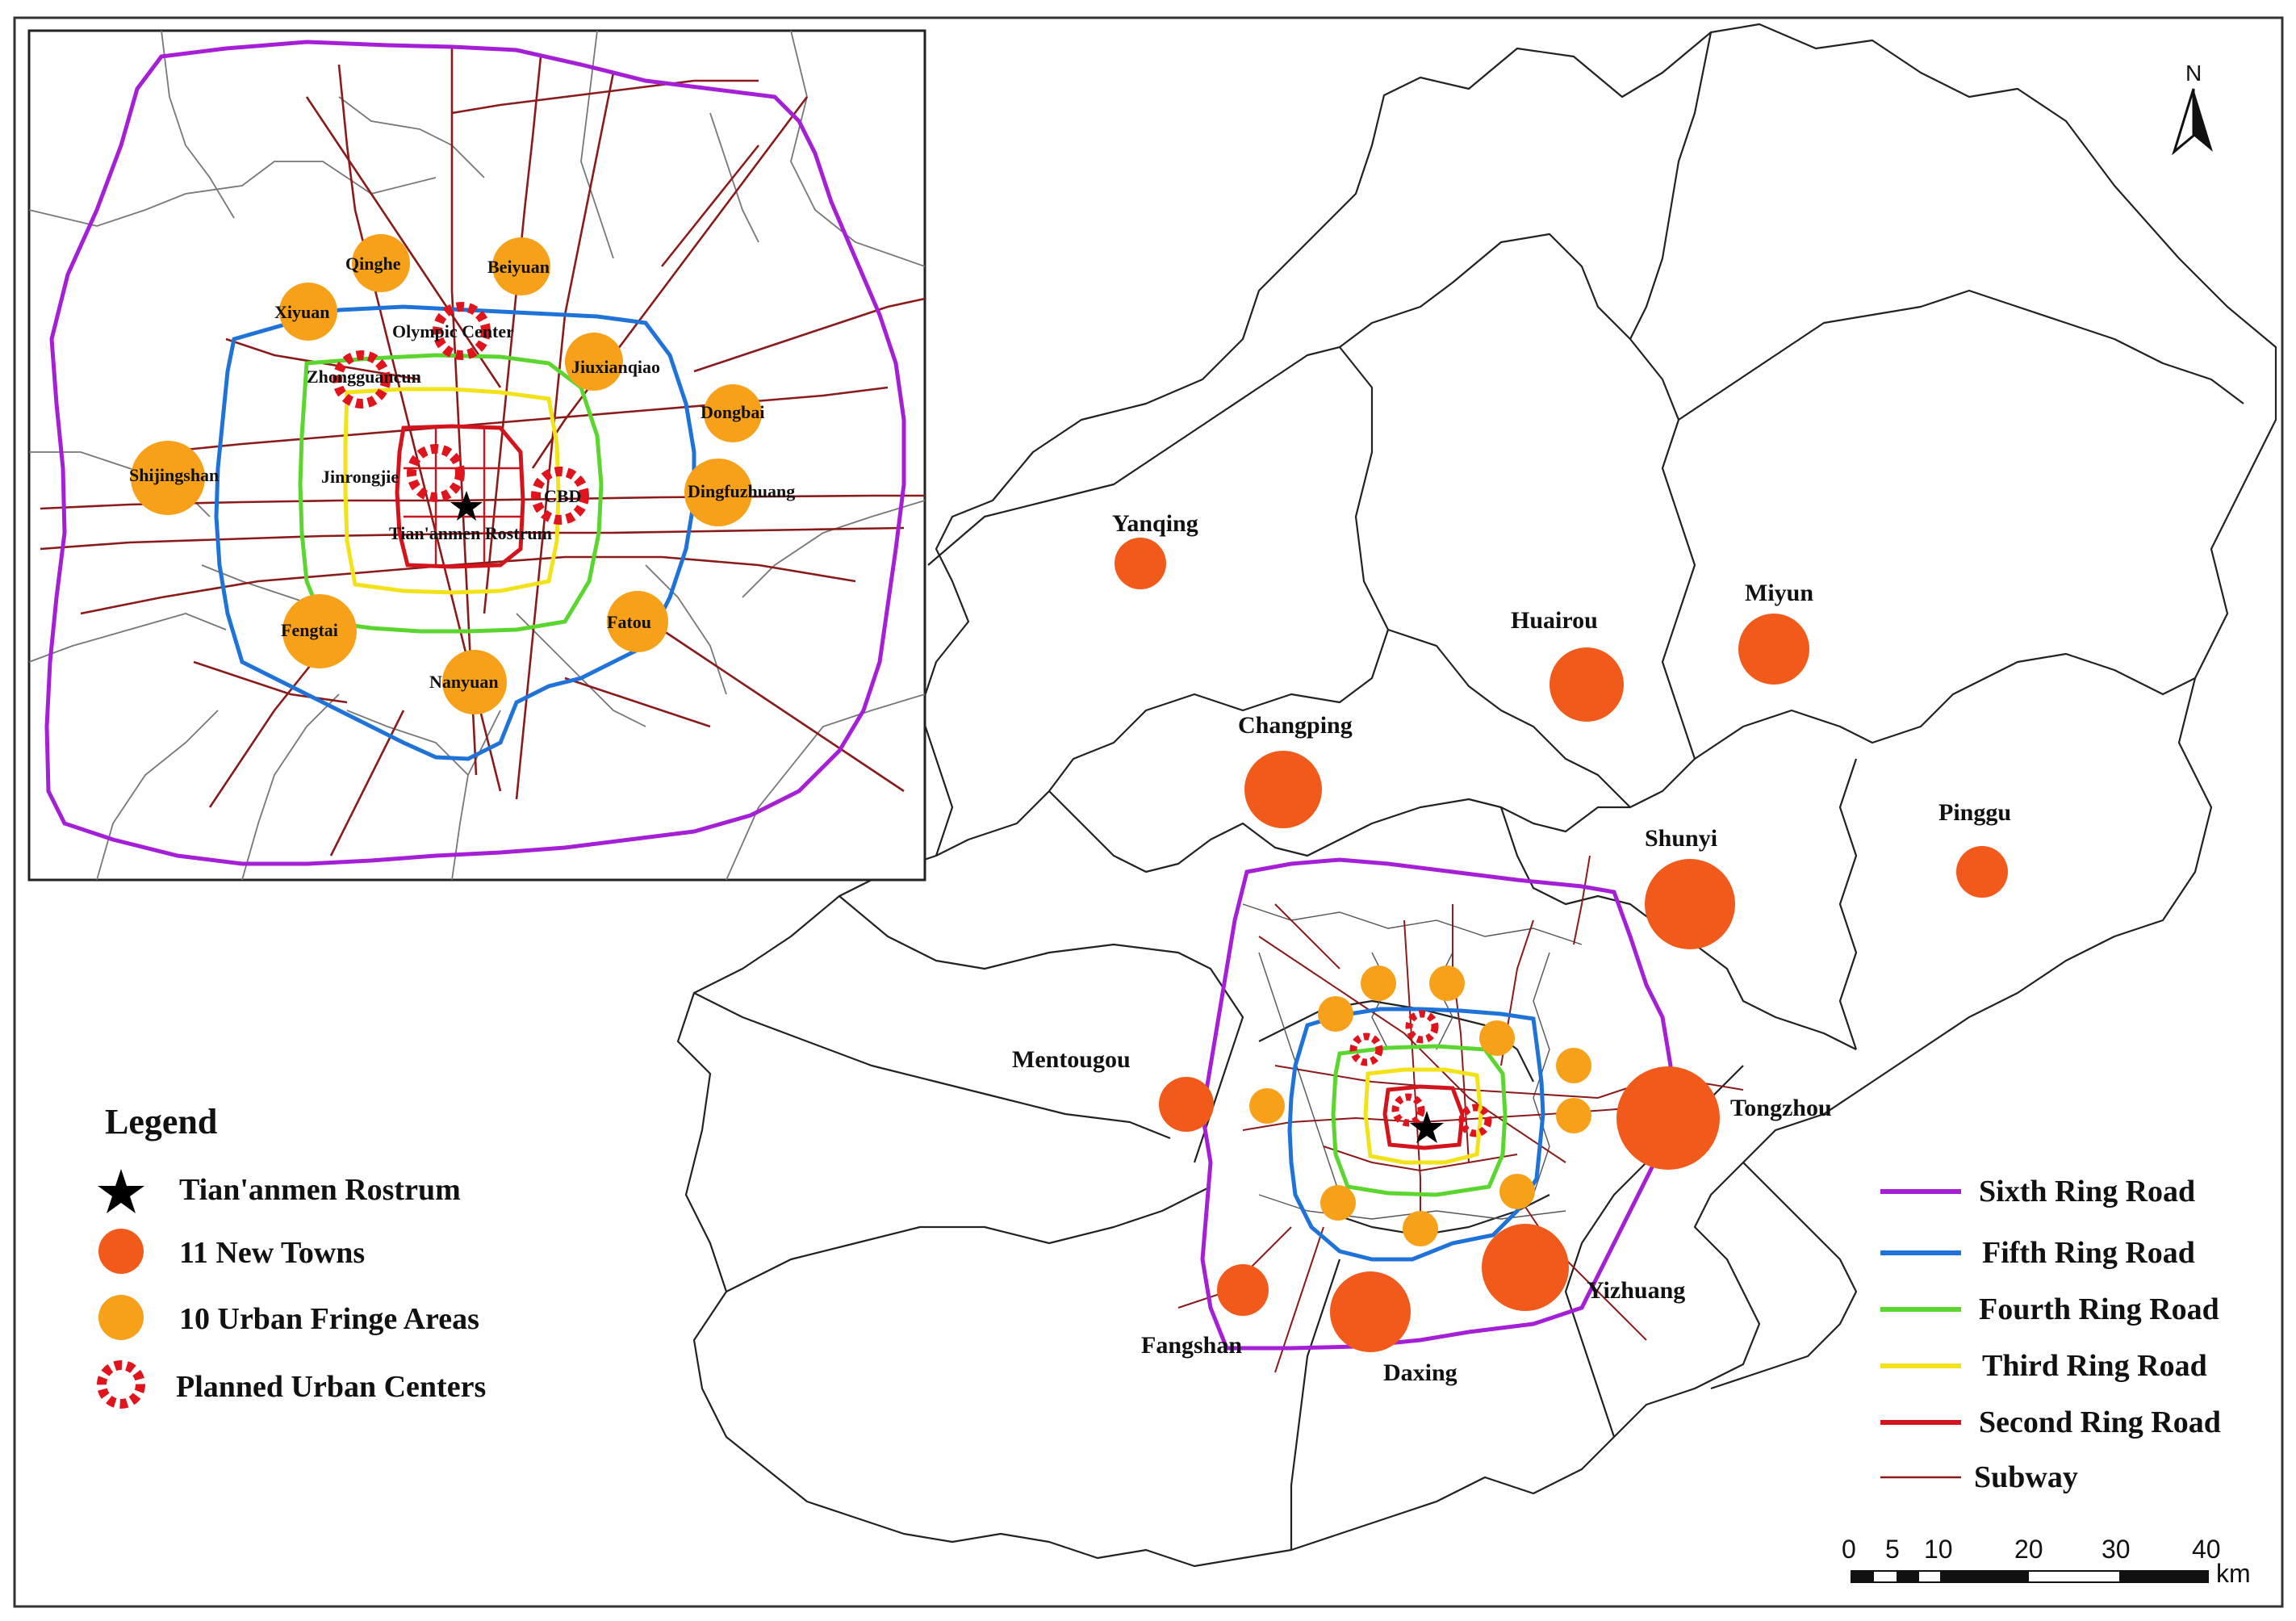 The width and height of the screenshot is (2296, 1621). I want to click on main-fifth-ring-road, so click(1416, 1134).